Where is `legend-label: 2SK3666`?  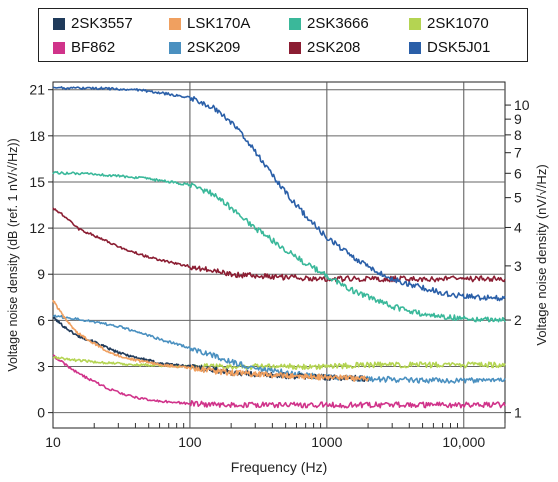
legend-label: 2SK3666 is located at coordinates (338, 23).